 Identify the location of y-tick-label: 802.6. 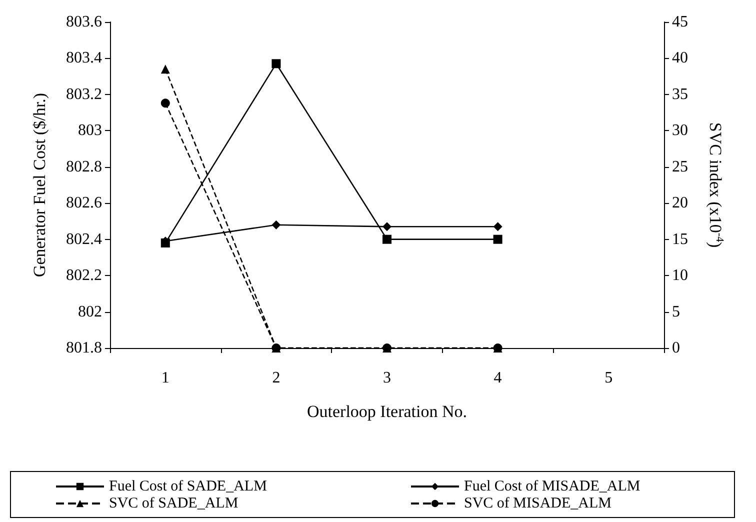
(84, 203).